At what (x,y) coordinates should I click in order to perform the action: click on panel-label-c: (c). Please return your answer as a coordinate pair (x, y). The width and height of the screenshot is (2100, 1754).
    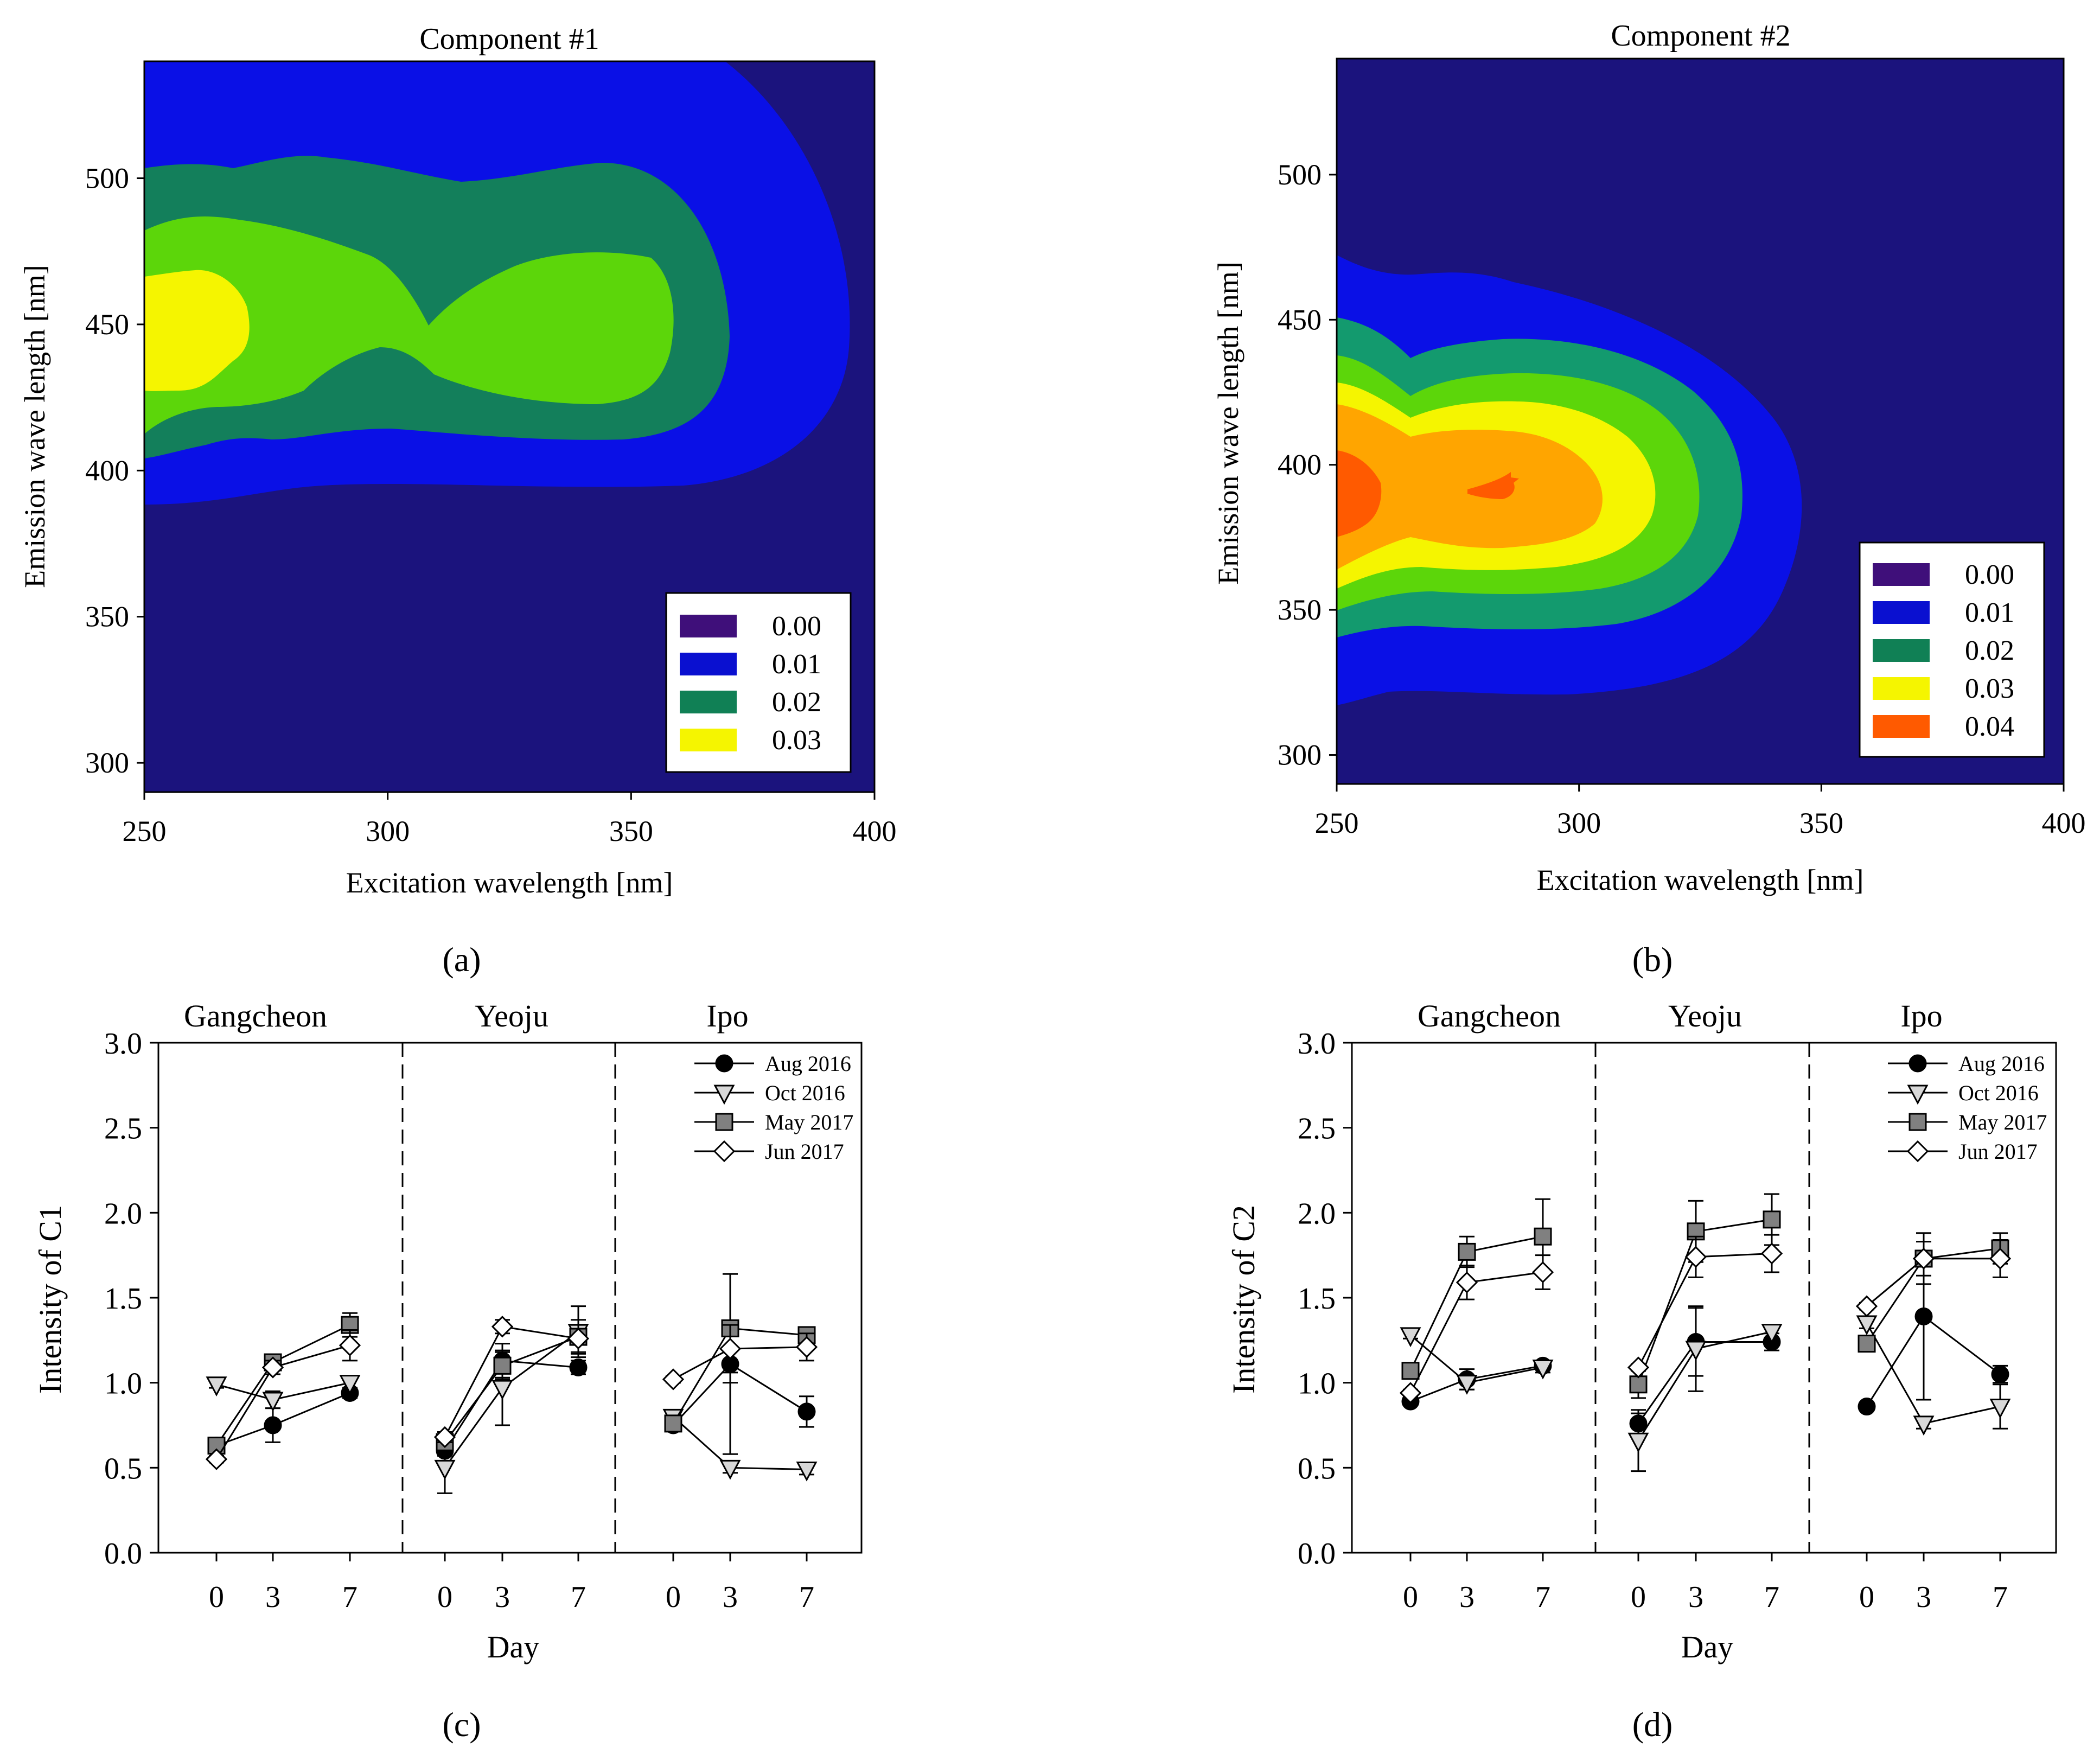
    Looking at the image, I should click on (461, 1724).